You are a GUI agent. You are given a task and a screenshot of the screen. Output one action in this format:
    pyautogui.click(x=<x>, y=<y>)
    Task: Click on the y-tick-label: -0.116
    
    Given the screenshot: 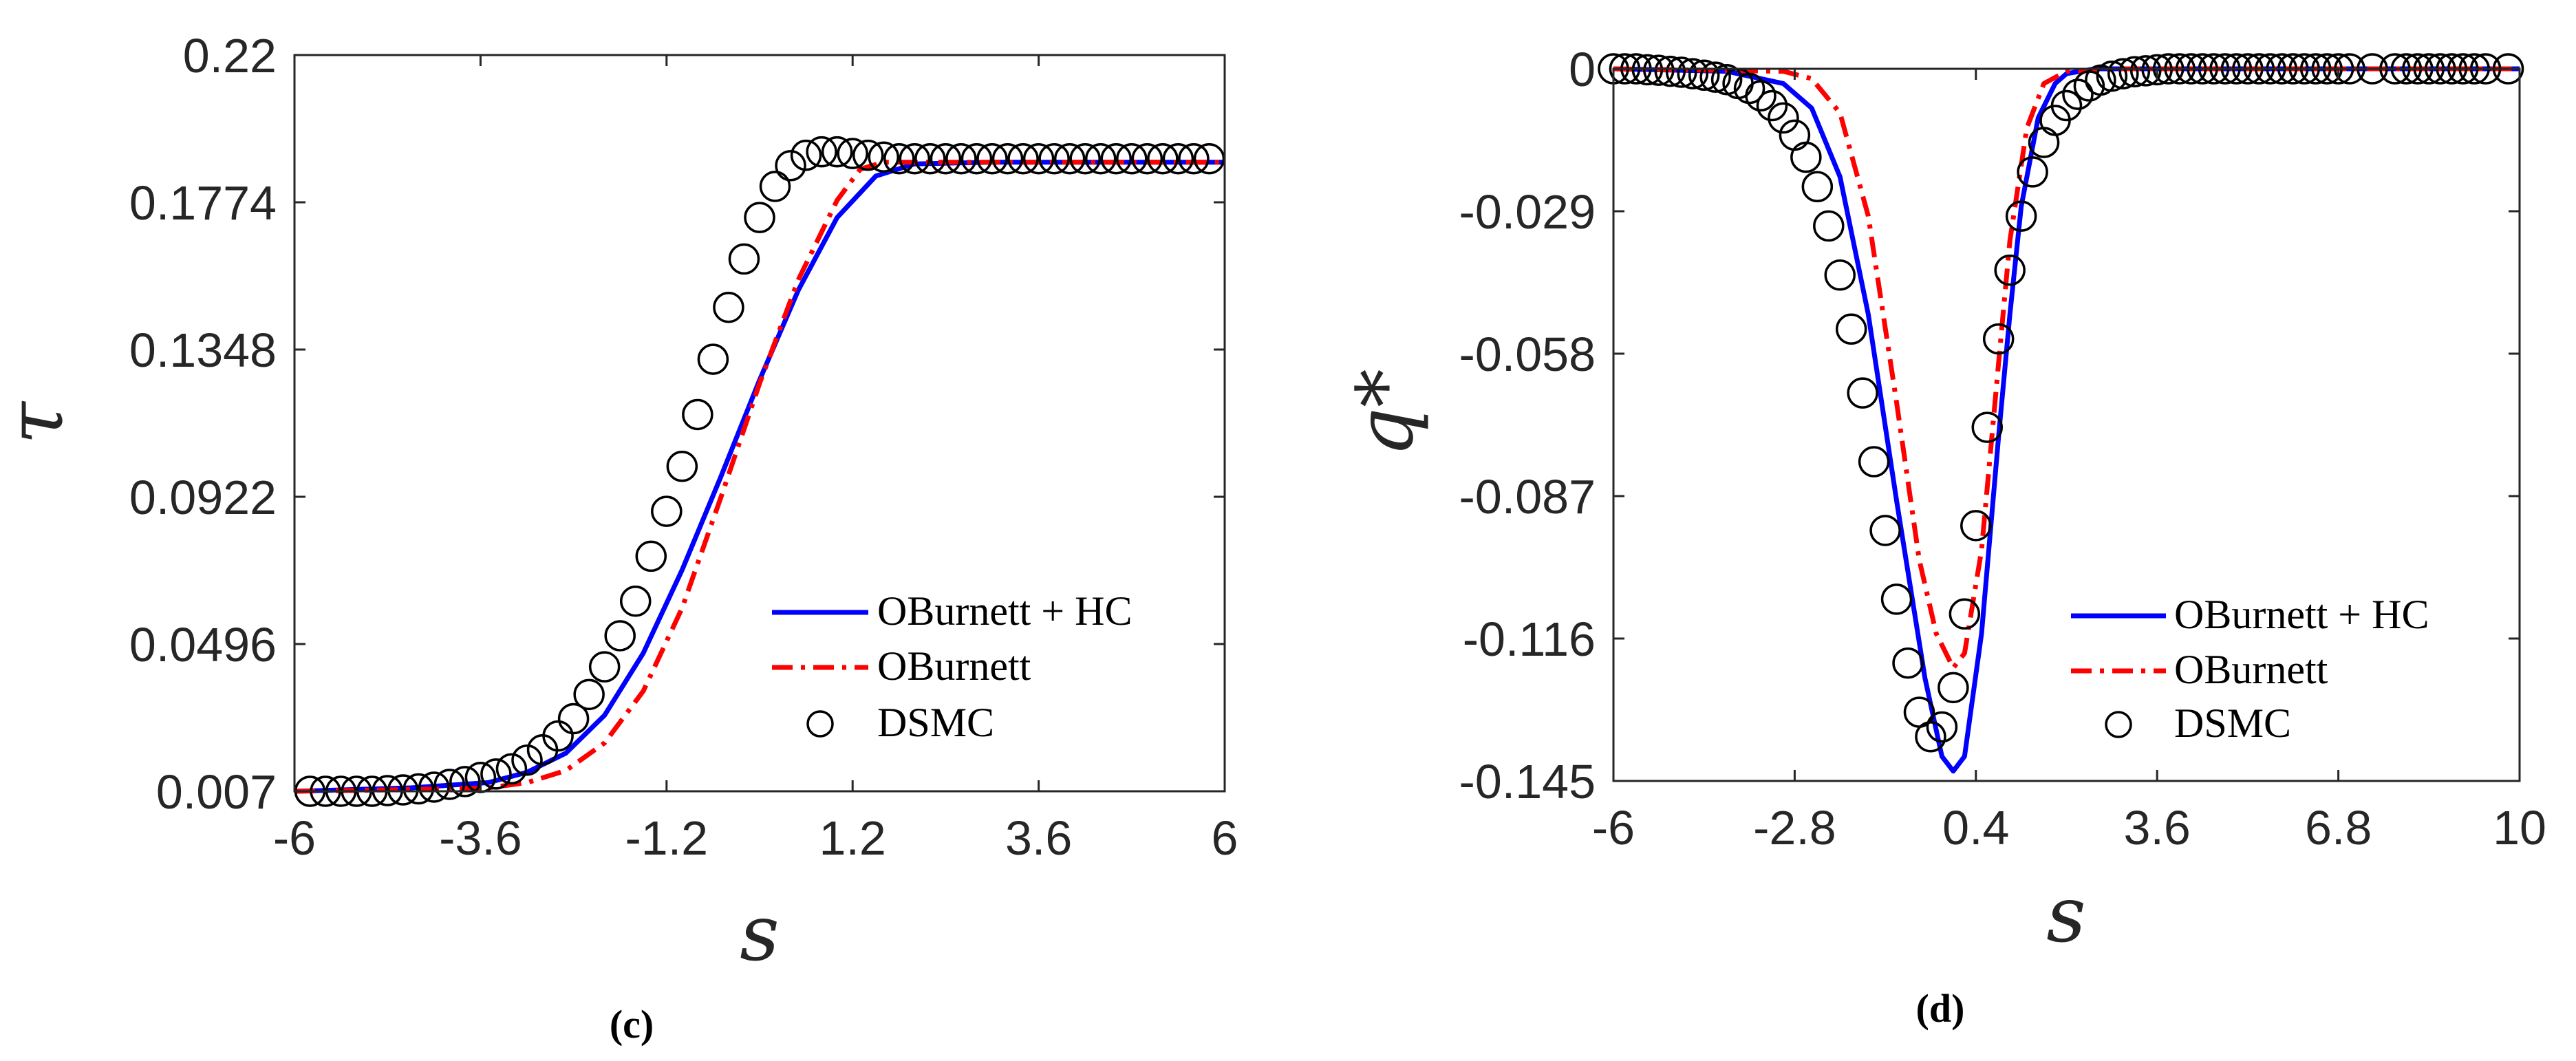 What is the action you would take?
    pyautogui.click(x=1529, y=639)
    